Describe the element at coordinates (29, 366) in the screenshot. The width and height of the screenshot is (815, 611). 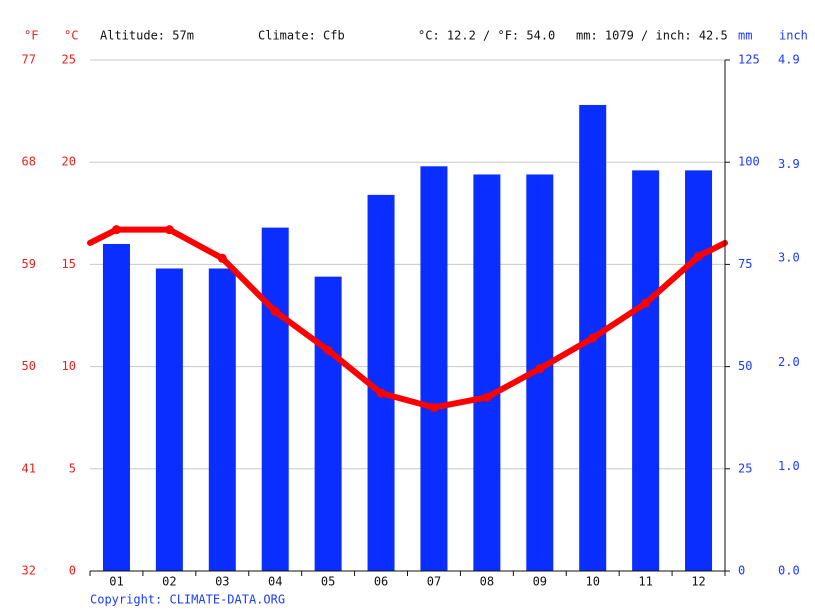
I see `yf-tick-label: 50` at that location.